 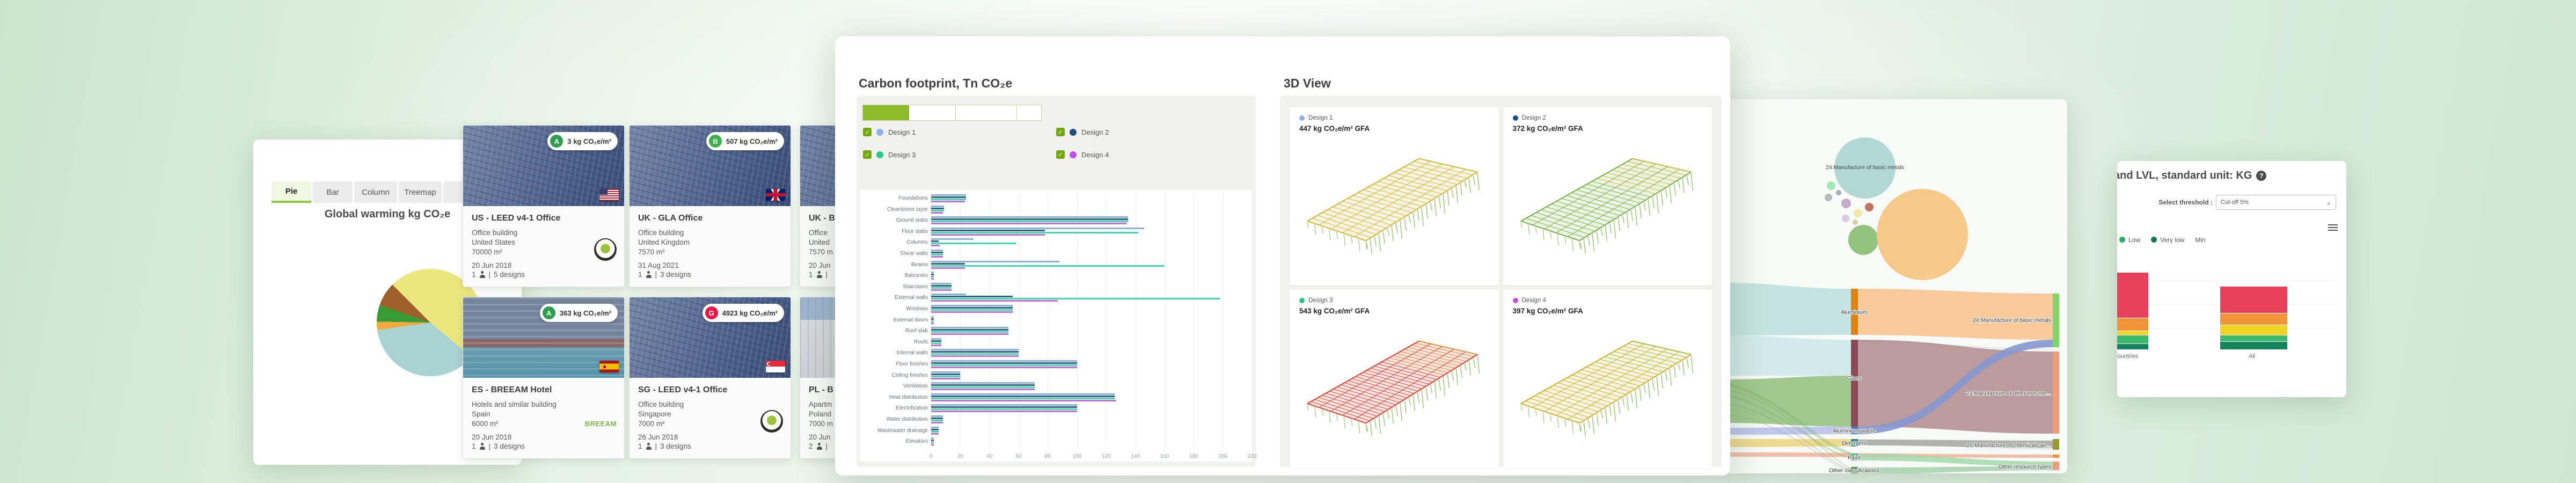 What do you see at coordinates (1854, 383) in the screenshot?
I see `sankey-node-glass` at bounding box center [1854, 383].